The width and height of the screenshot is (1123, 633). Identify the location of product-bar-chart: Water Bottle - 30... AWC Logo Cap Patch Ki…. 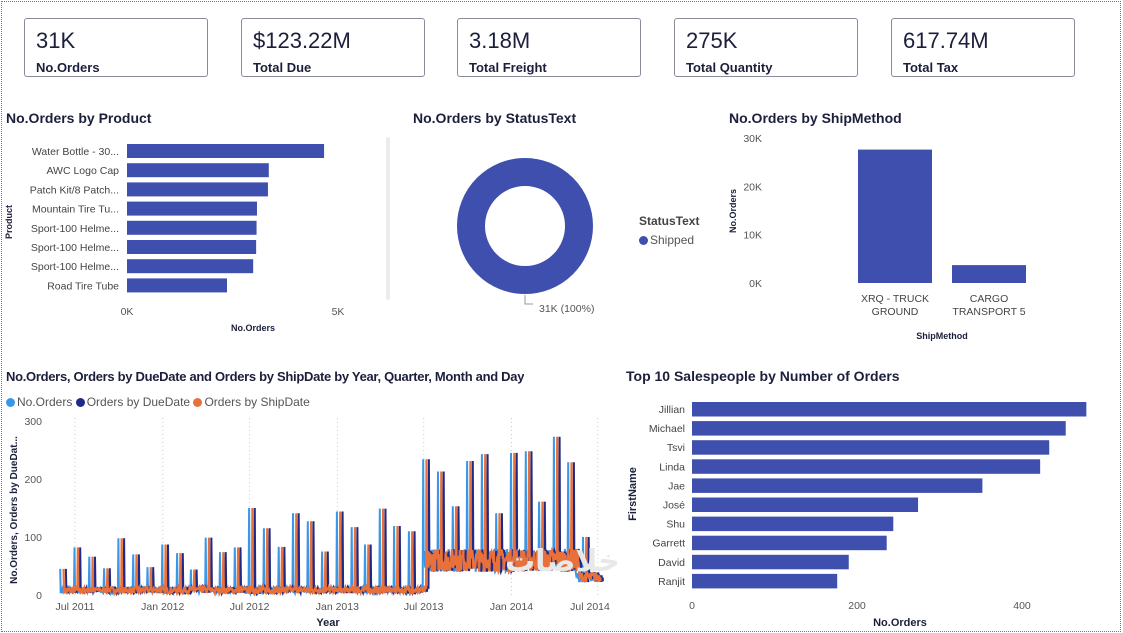
(197, 235).